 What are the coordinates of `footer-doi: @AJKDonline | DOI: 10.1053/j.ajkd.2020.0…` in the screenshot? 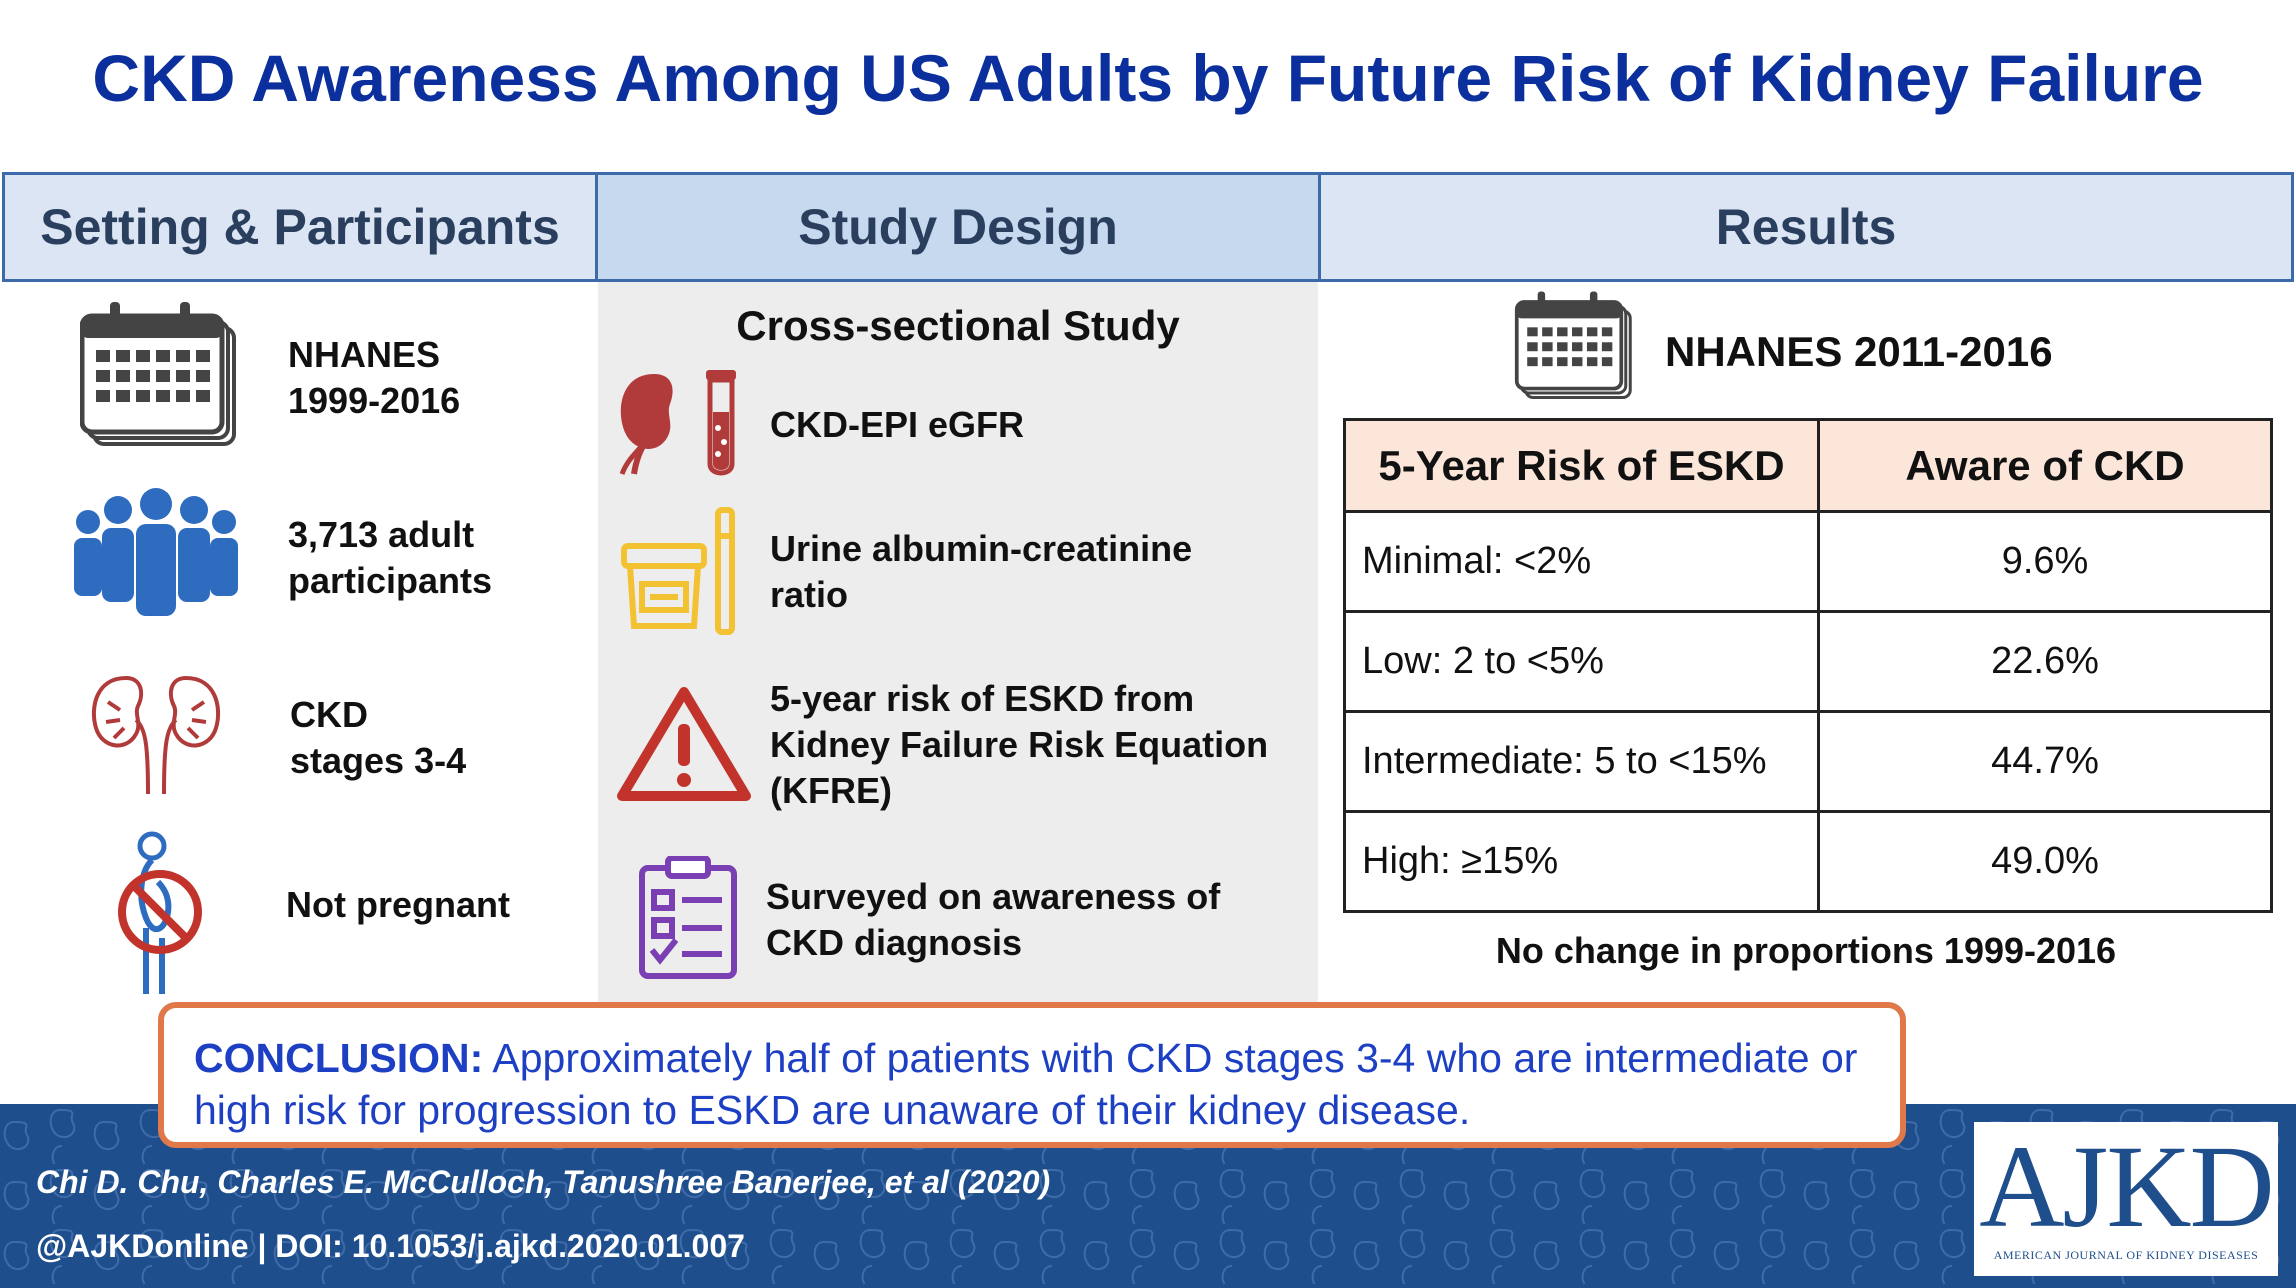 It's located at (390, 1246).